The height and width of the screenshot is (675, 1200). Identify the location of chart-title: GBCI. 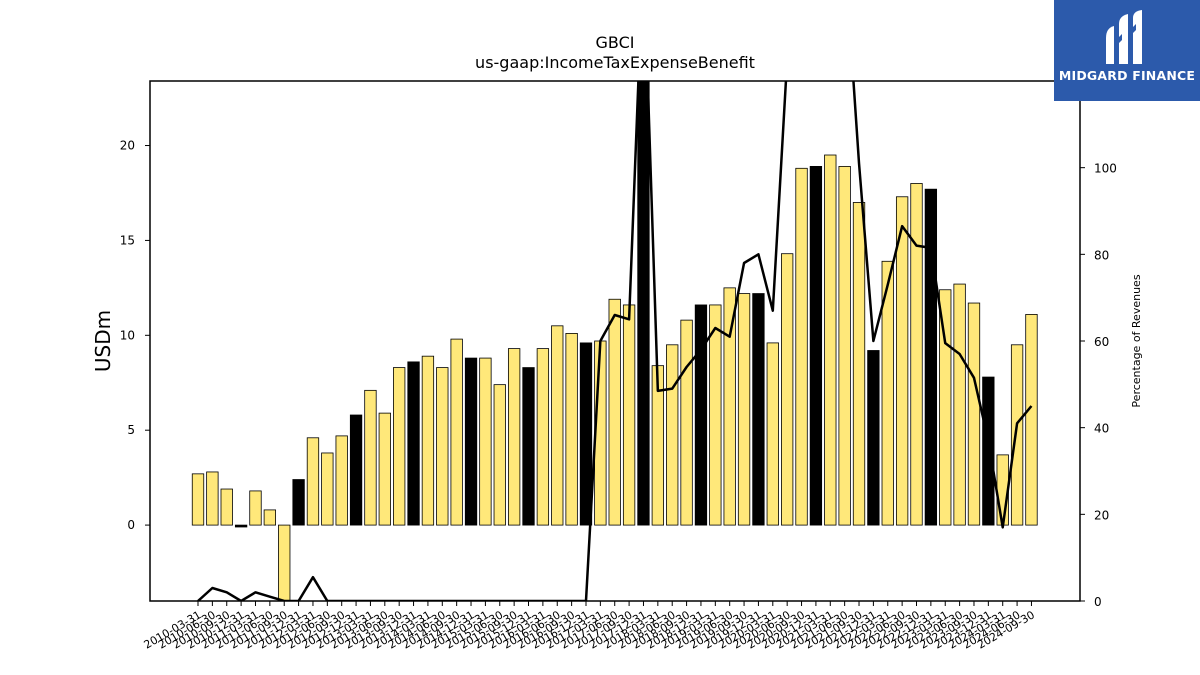
(615, 42).